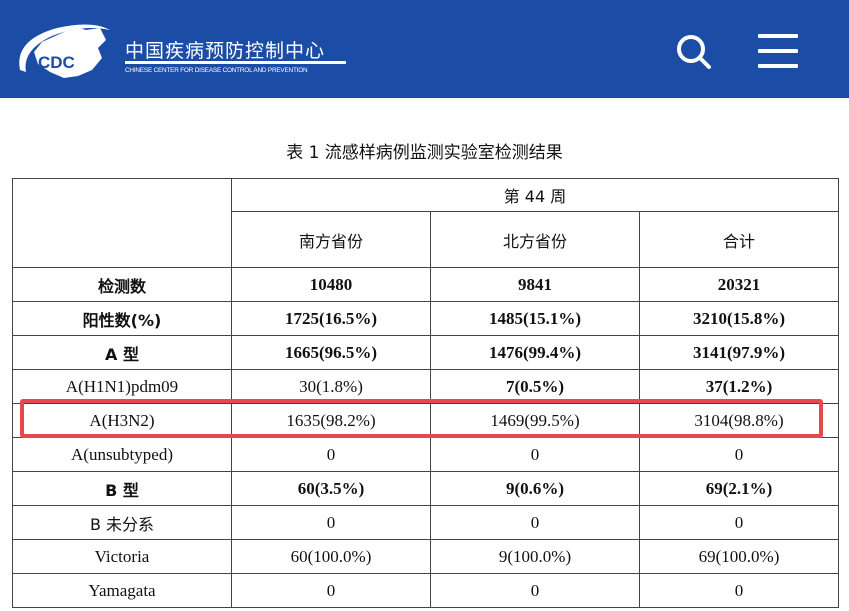  Describe the element at coordinates (235, 62) in the screenshot. I see `logo-divider` at that location.